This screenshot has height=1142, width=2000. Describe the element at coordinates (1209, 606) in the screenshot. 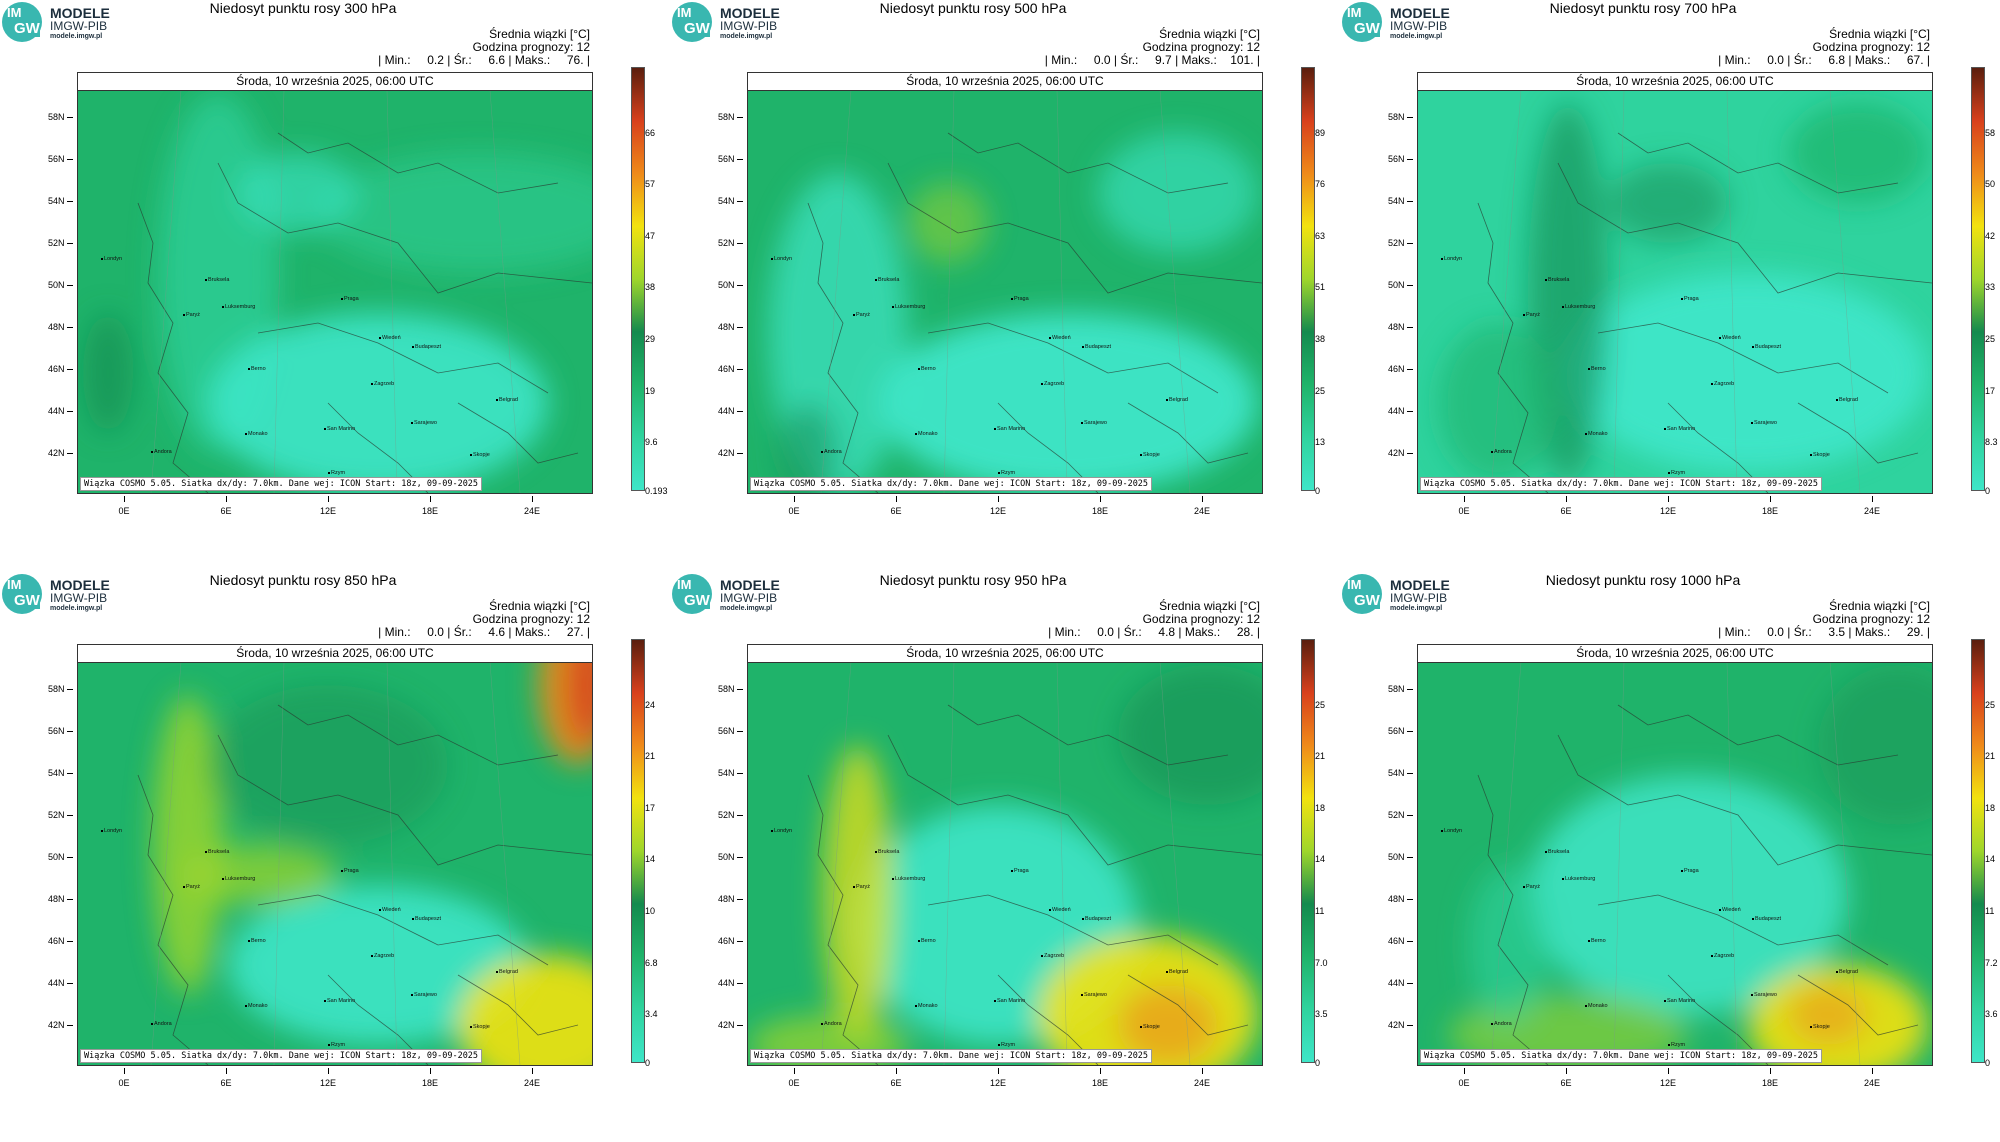

I see `header-quantity: Średnia wiązki [°C]` at that location.